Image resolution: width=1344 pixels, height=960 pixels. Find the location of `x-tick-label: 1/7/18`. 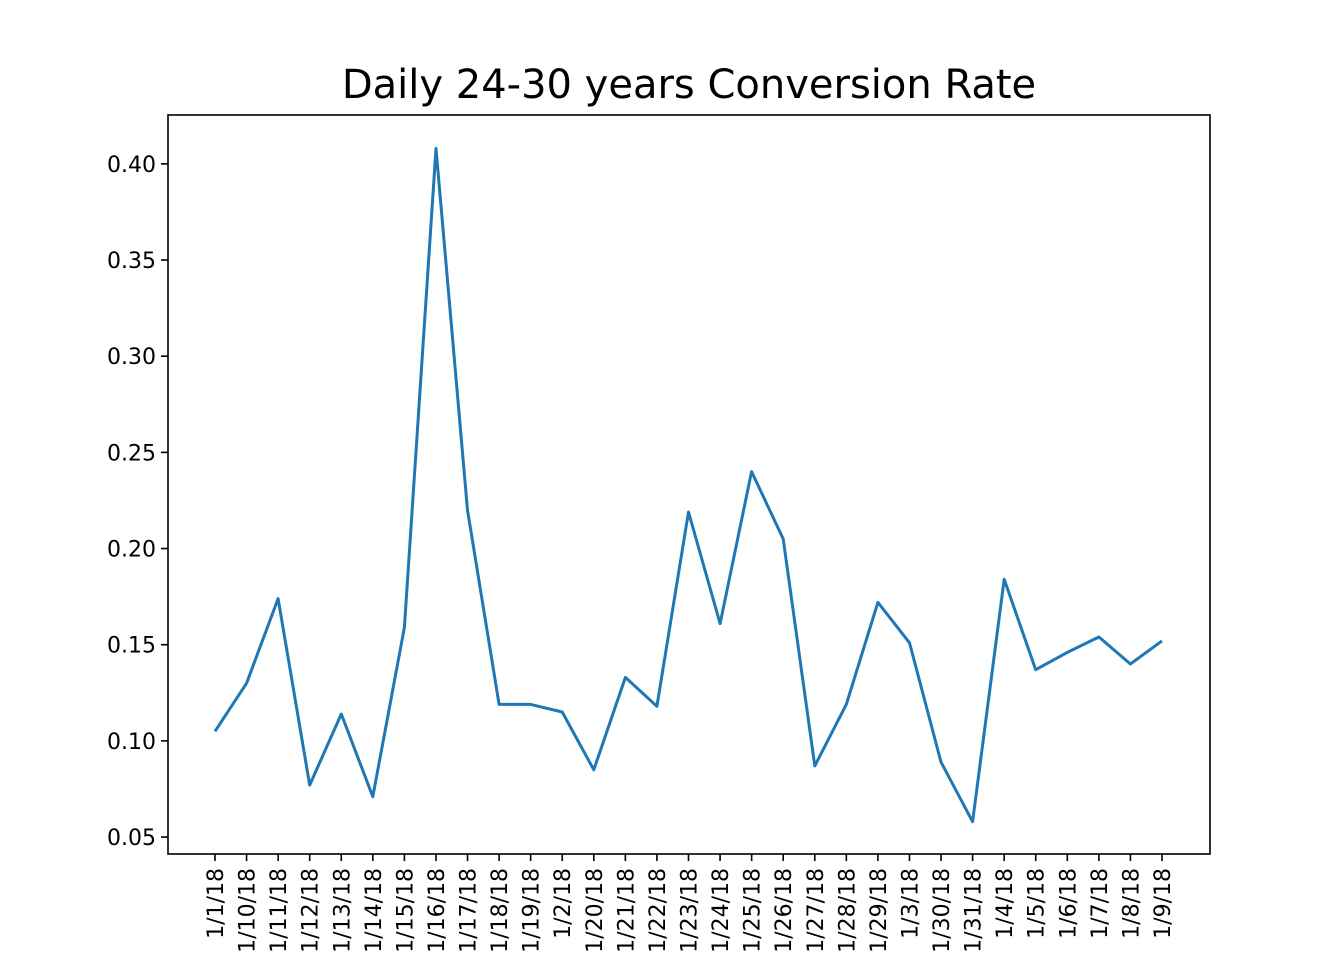

x-tick-label: 1/7/18 is located at coordinates (1100, 903).